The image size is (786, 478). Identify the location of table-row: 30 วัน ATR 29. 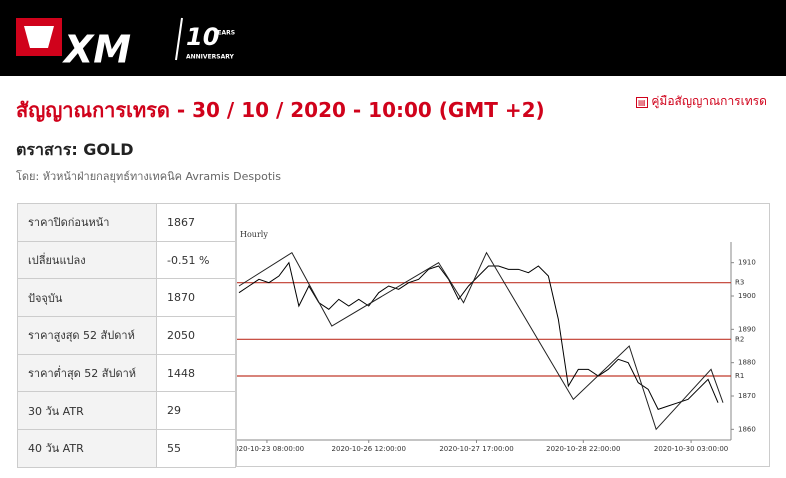
(126, 411).